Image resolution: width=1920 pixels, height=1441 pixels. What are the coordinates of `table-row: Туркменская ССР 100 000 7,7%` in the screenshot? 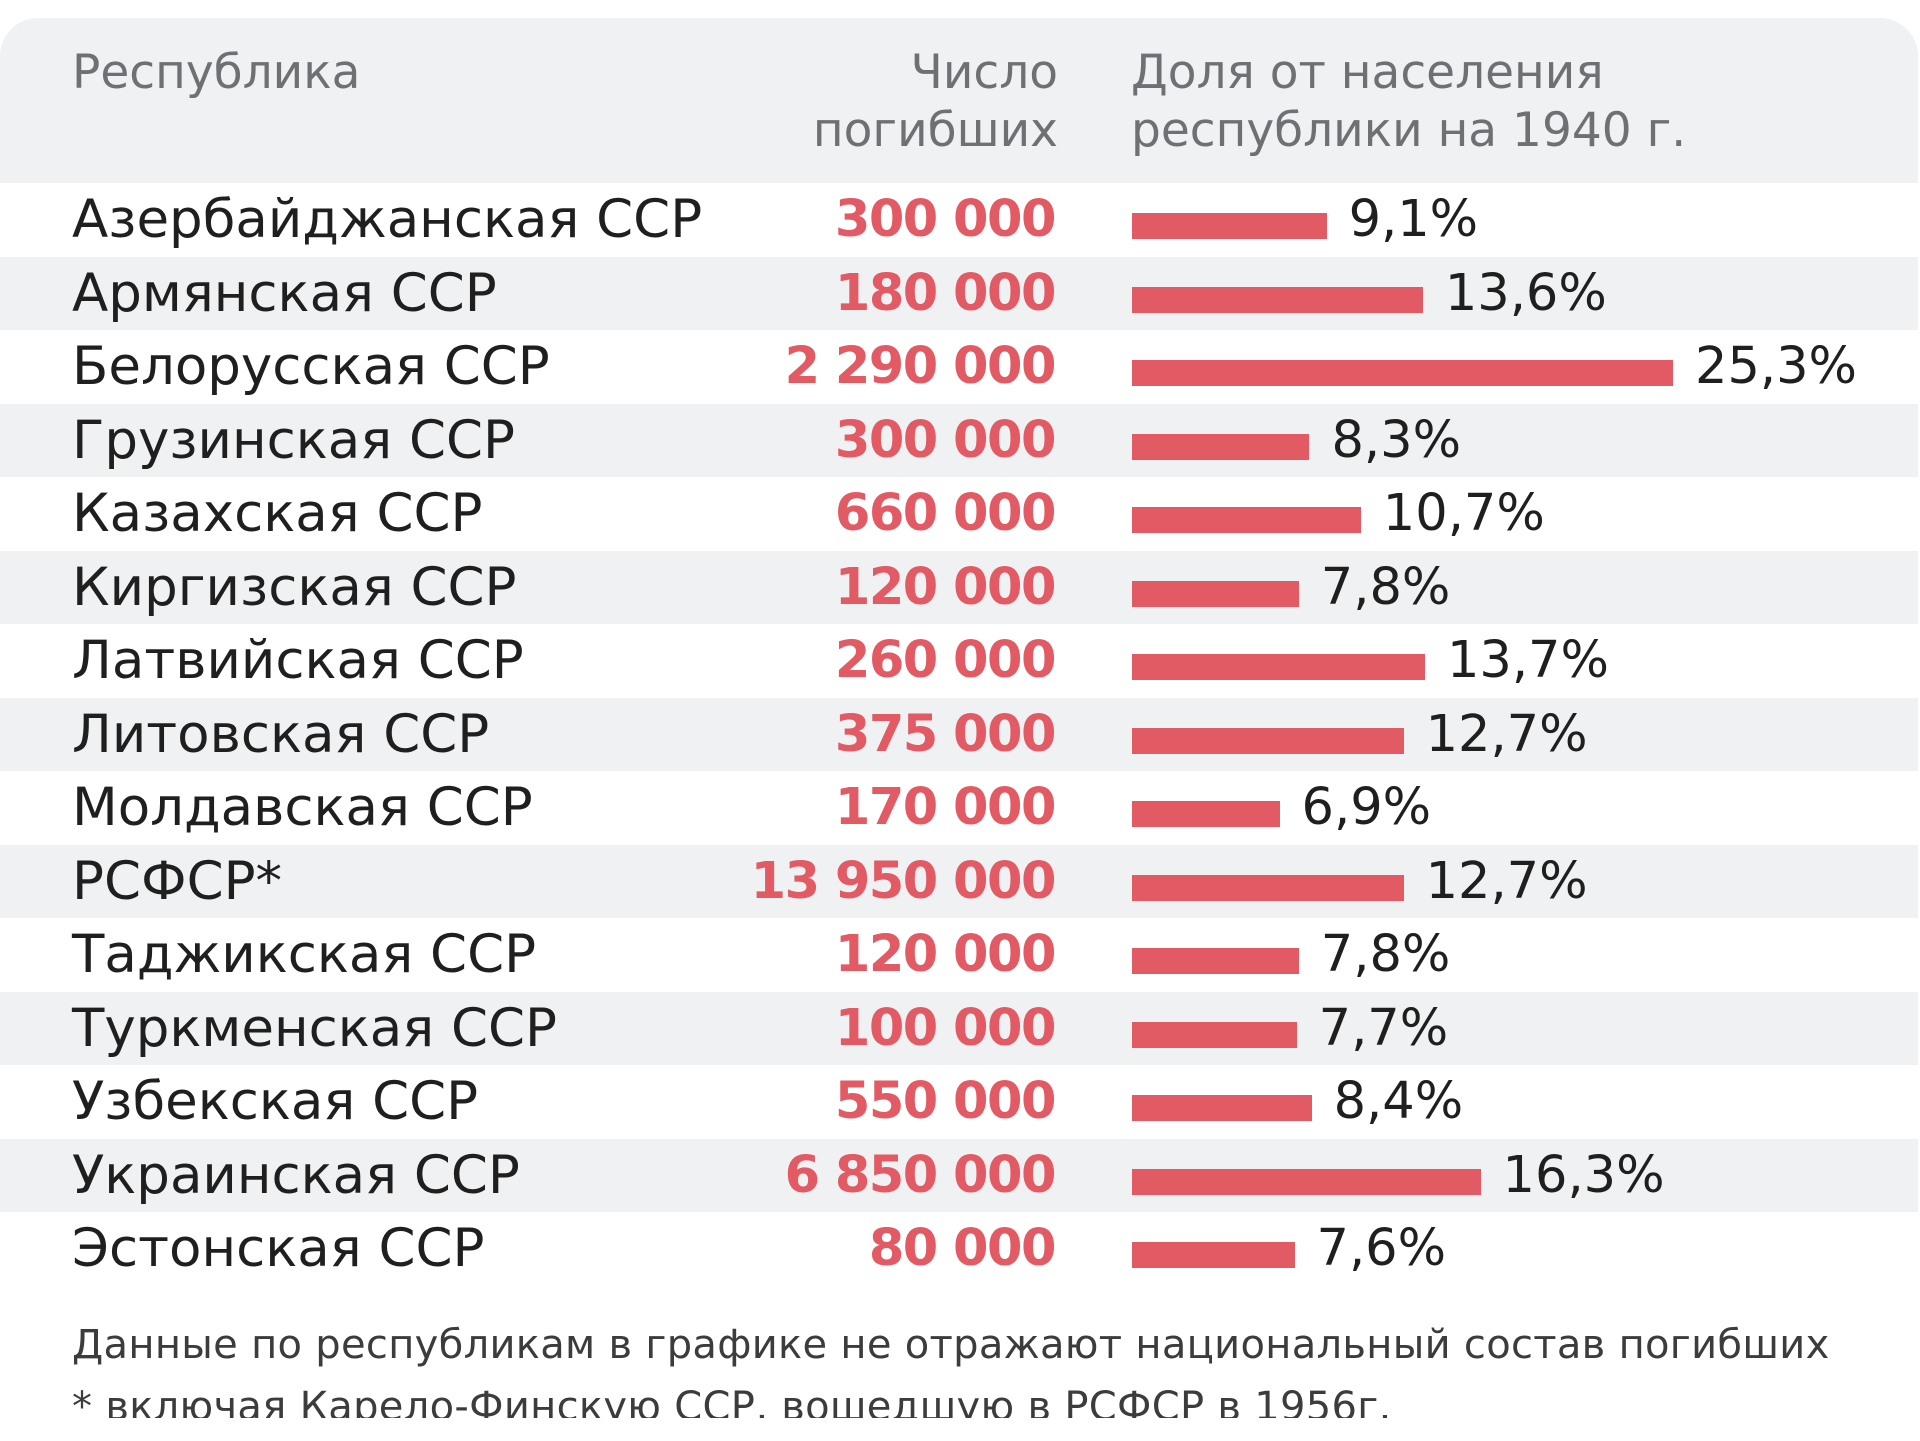 It's located at (959, 1028).